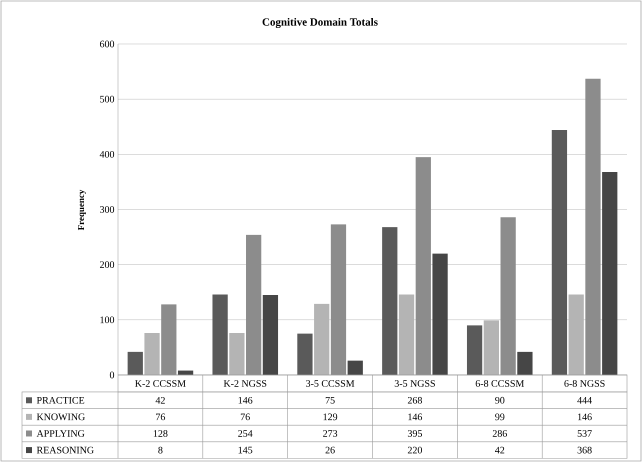 This screenshot has width=642, height=462. I want to click on y-tick-label: 100, so click(107, 320).